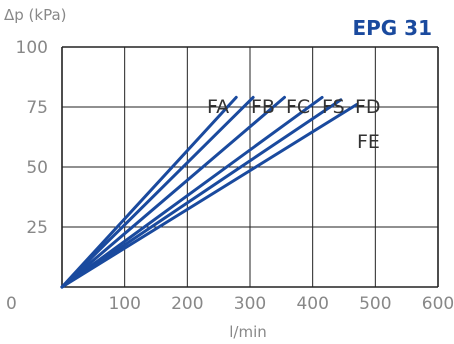 The image size is (454, 344). What do you see at coordinates (218, 107) in the screenshot?
I see `series-label-fa: FA` at bounding box center [218, 107].